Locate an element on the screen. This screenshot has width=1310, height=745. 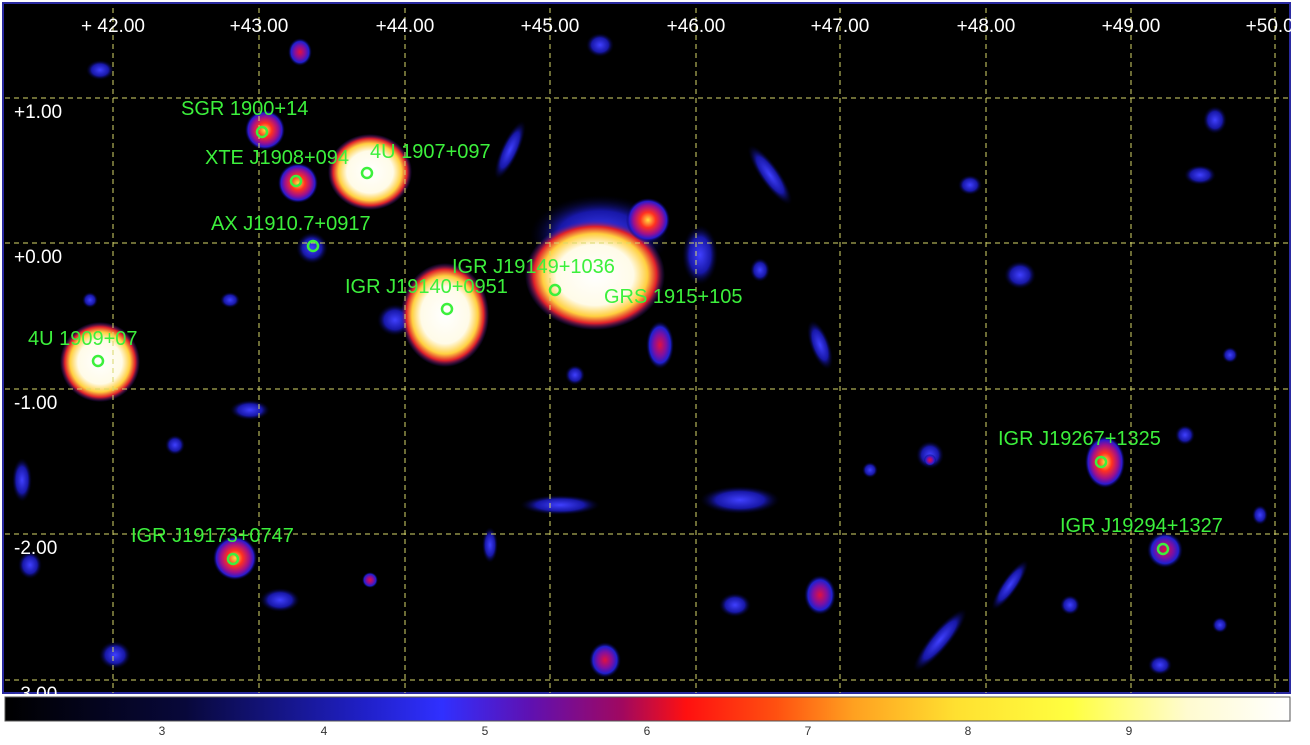
colorbar-tick-label: 8 is located at coordinates (968, 731).